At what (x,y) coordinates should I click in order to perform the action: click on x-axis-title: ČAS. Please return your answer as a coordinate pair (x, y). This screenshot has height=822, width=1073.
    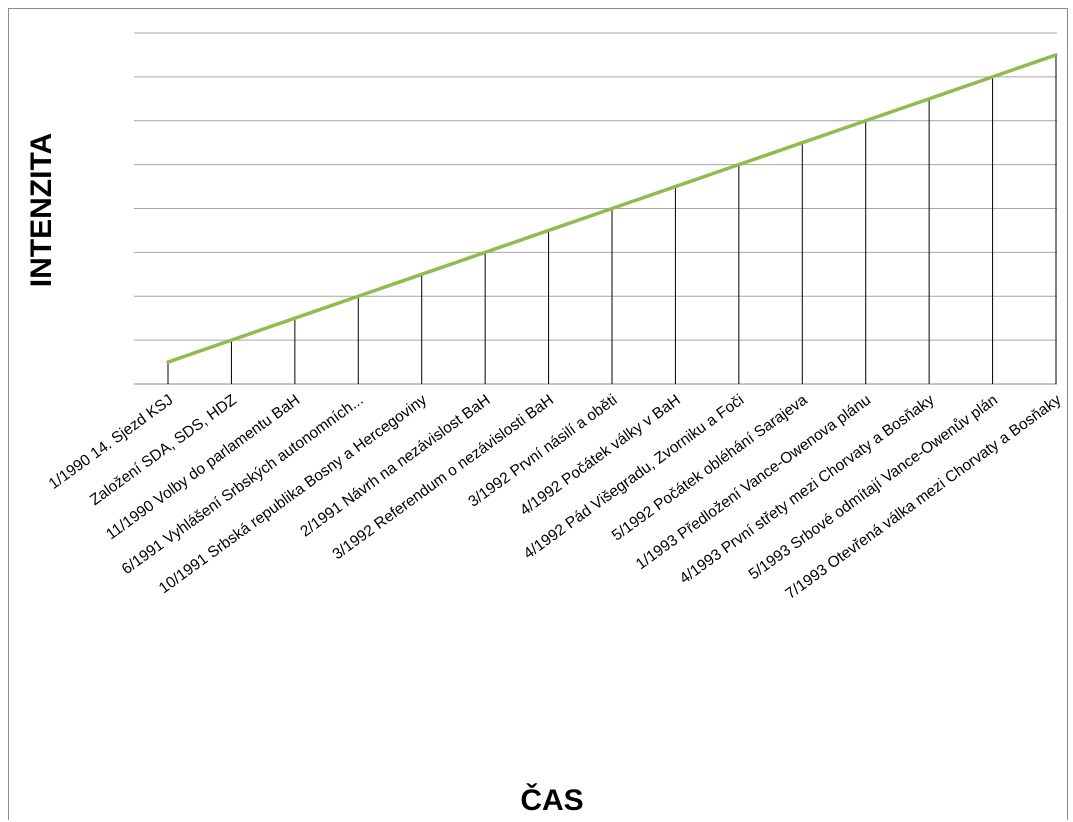
    Looking at the image, I should click on (551, 800).